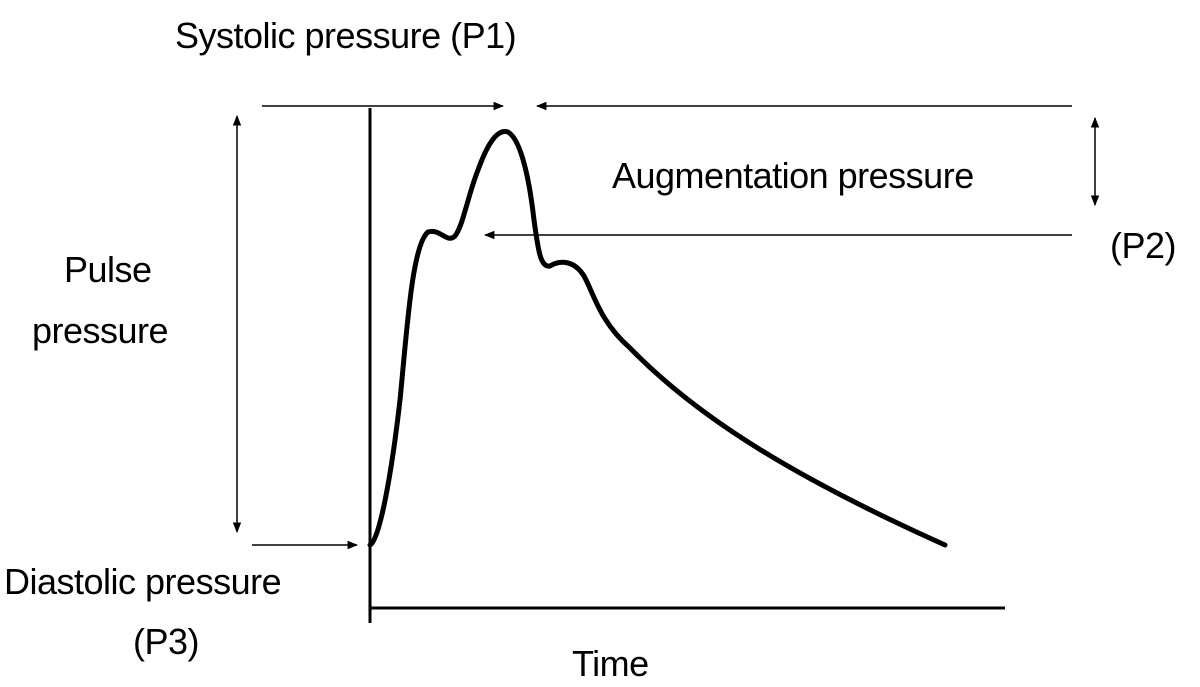  What do you see at coordinates (108, 269) in the screenshot?
I see `pulse-pressure-label-line1: Pulse` at bounding box center [108, 269].